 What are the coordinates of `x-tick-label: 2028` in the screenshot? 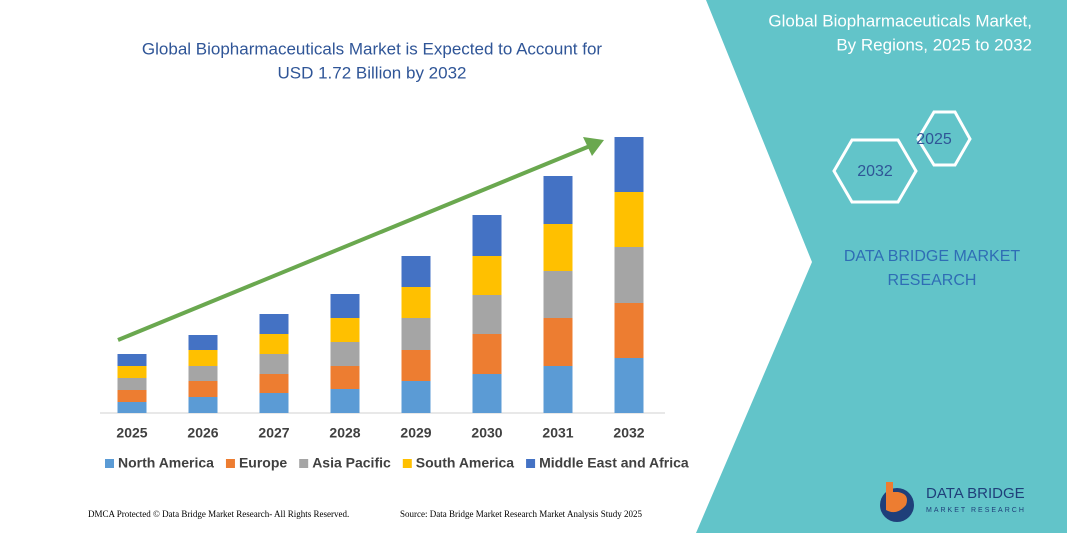 It's located at (344, 433).